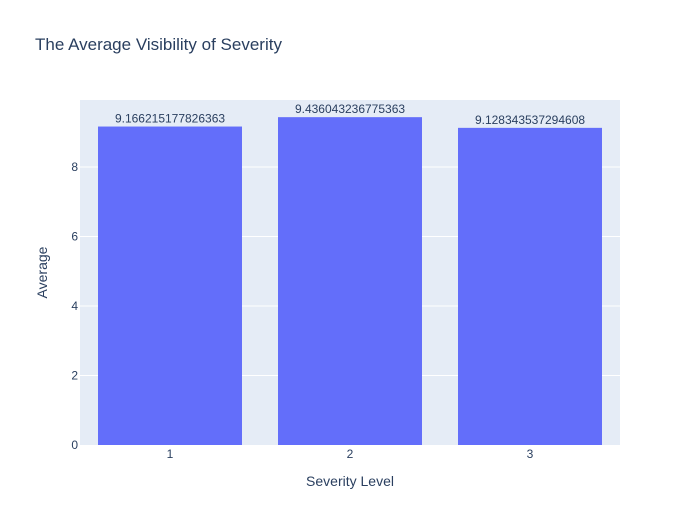  I want to click on x-axis-ticks: 1 2 3, so click(350, 454).